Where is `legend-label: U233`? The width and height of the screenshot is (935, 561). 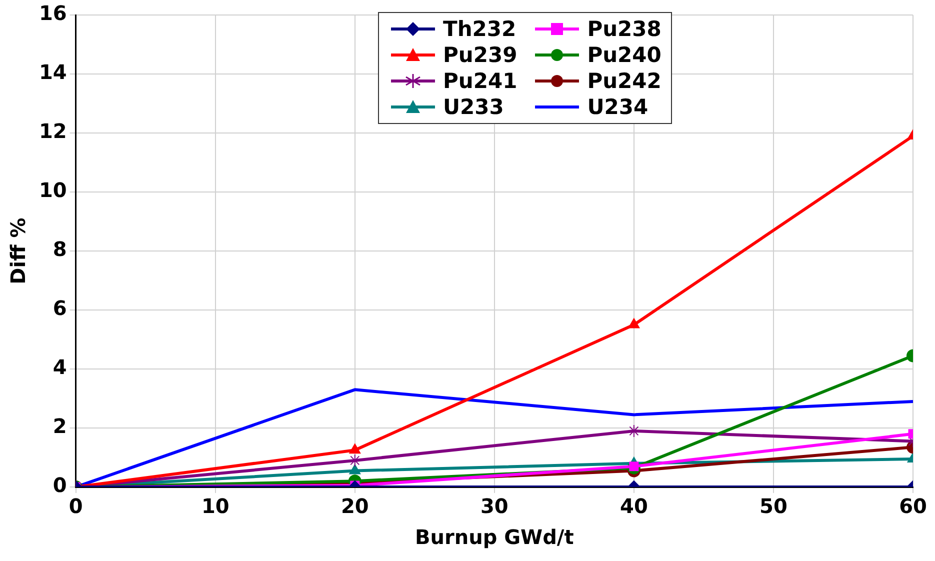
legend-label: U233 is located at coordinates (473, 107).